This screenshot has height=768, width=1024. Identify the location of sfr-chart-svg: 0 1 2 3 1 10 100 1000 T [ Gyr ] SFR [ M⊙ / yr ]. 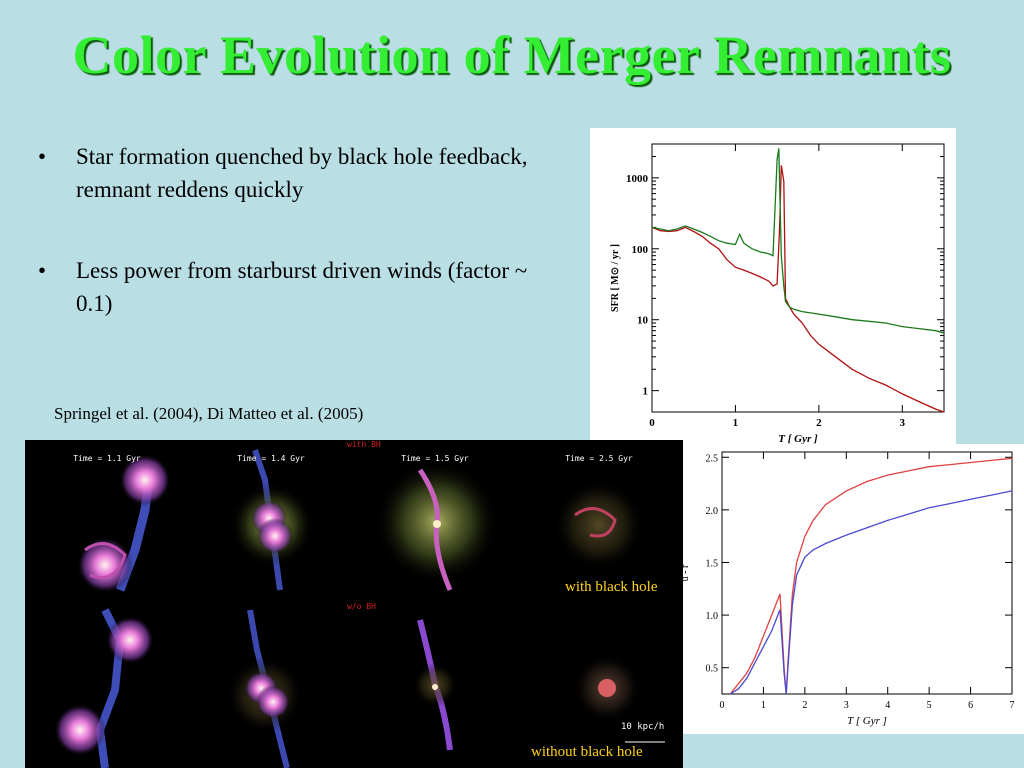
(777, 293).